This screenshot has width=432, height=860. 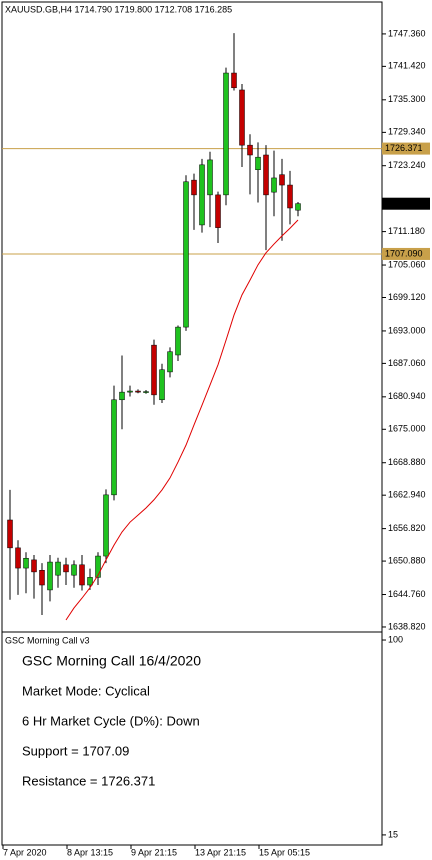 What do you see at coordinates (407, 264) in the screenshot?
I see `y-tick-label: 1705.060` at bounding box center [407, 264].